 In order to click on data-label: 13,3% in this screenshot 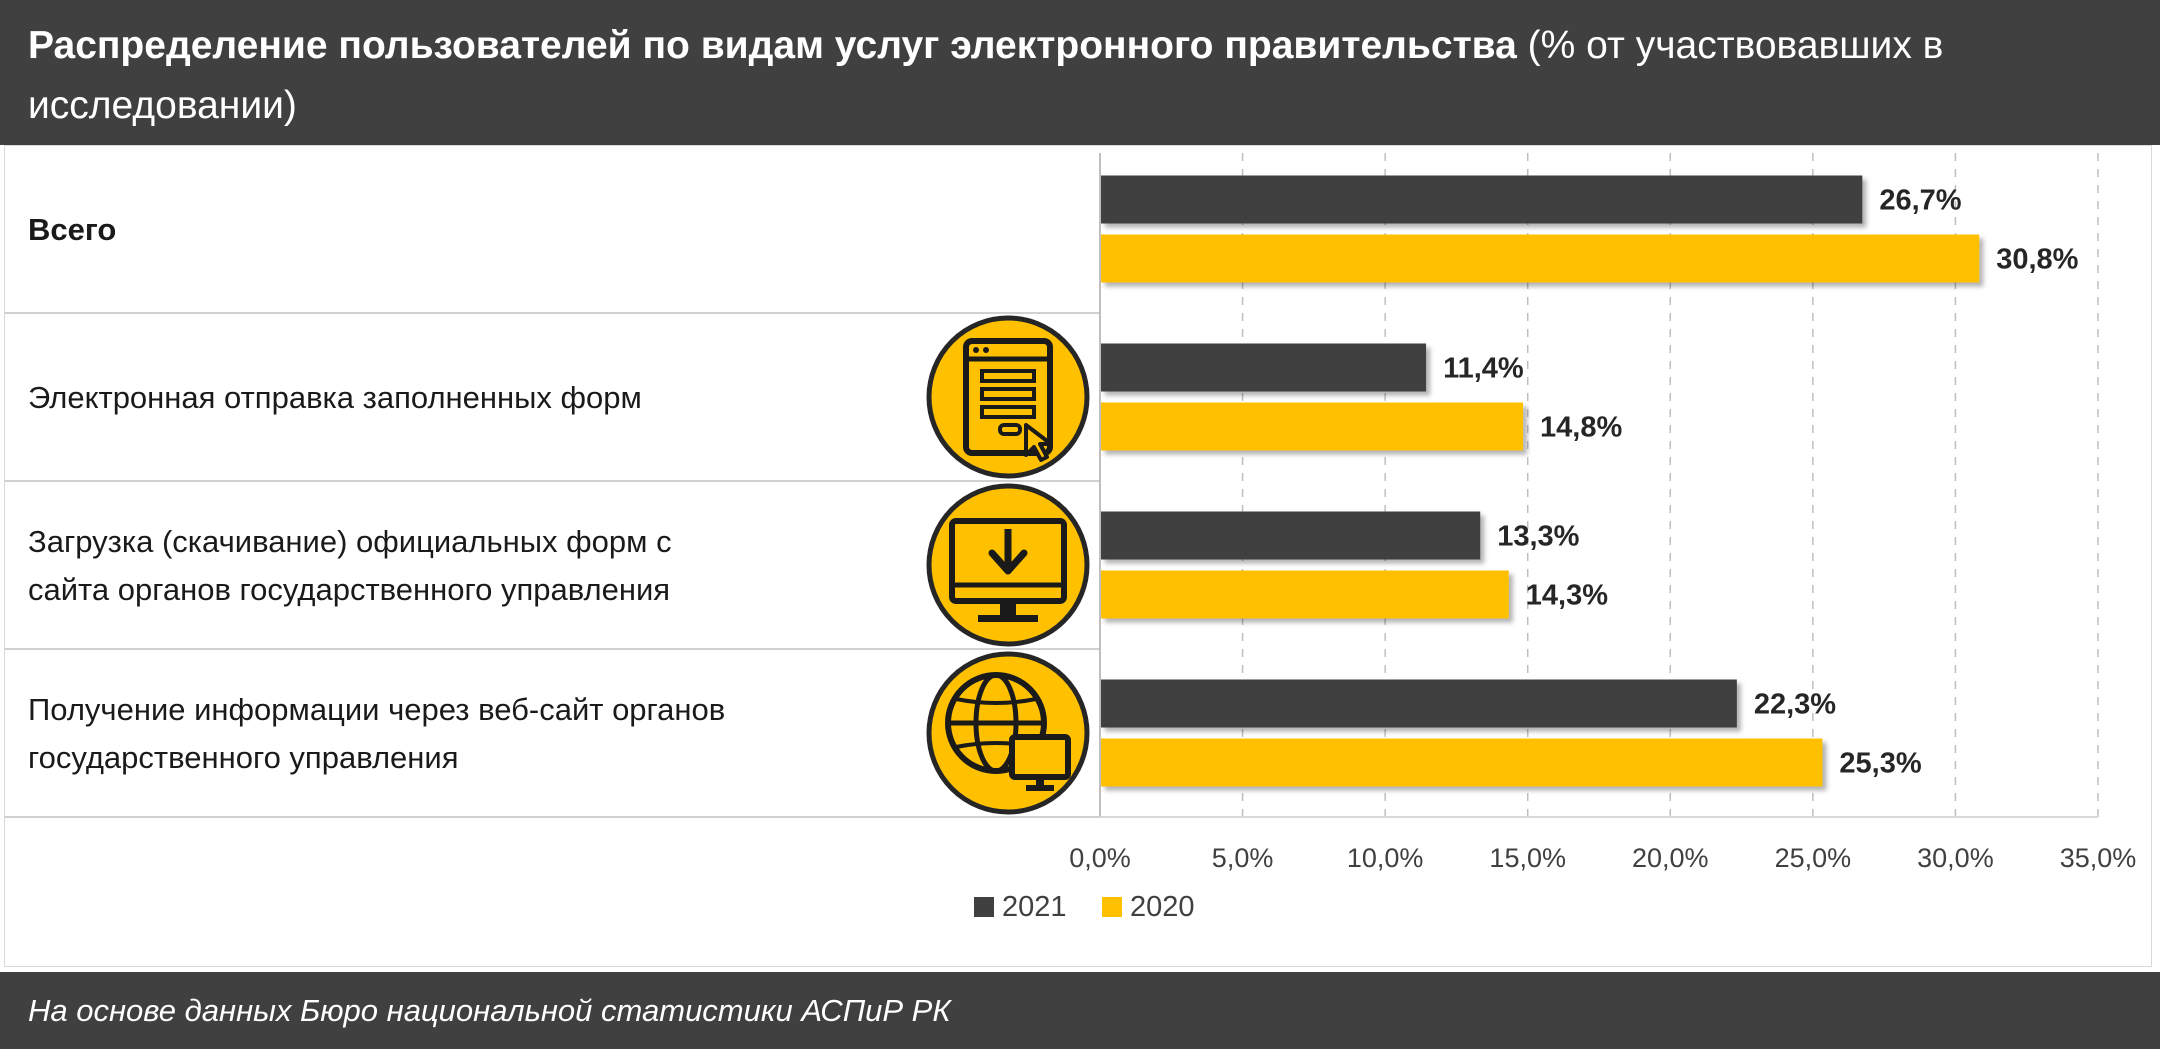, I will do `click(1538, 537)`.